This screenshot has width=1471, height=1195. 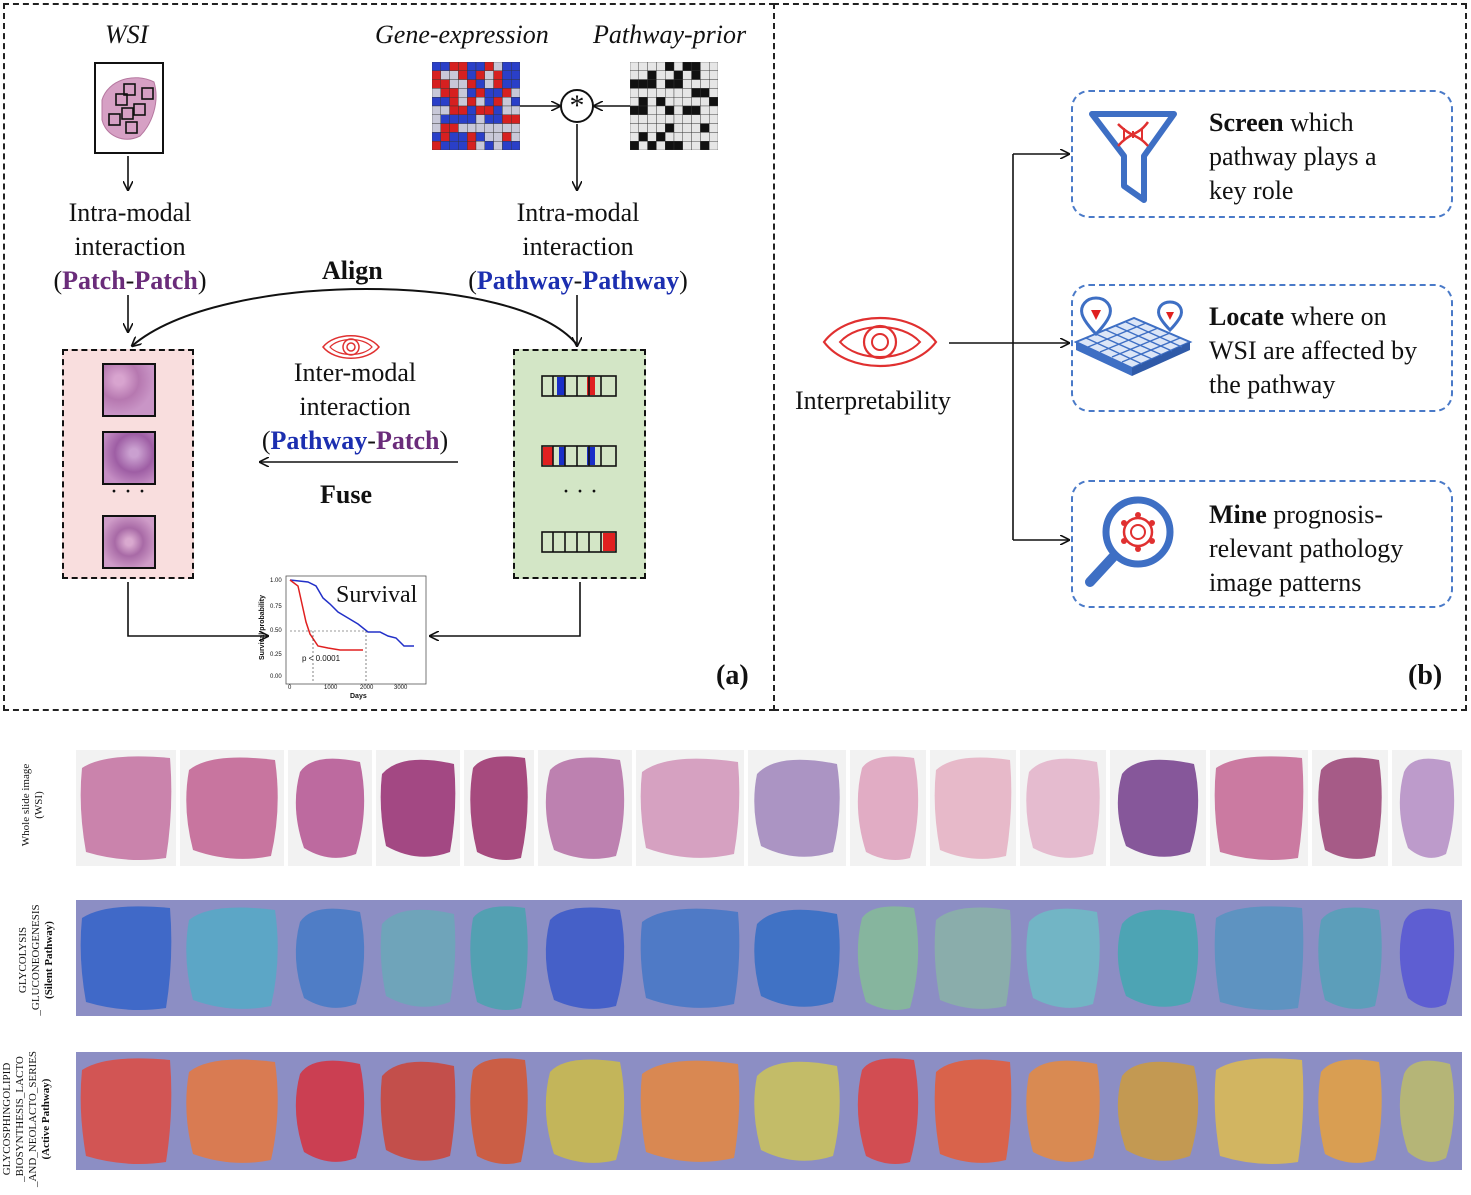 What do you see at coordinates (873, 400) in the screenshot?
I see `interpretability-label: Interpretability` at bounding box center [873, 400].